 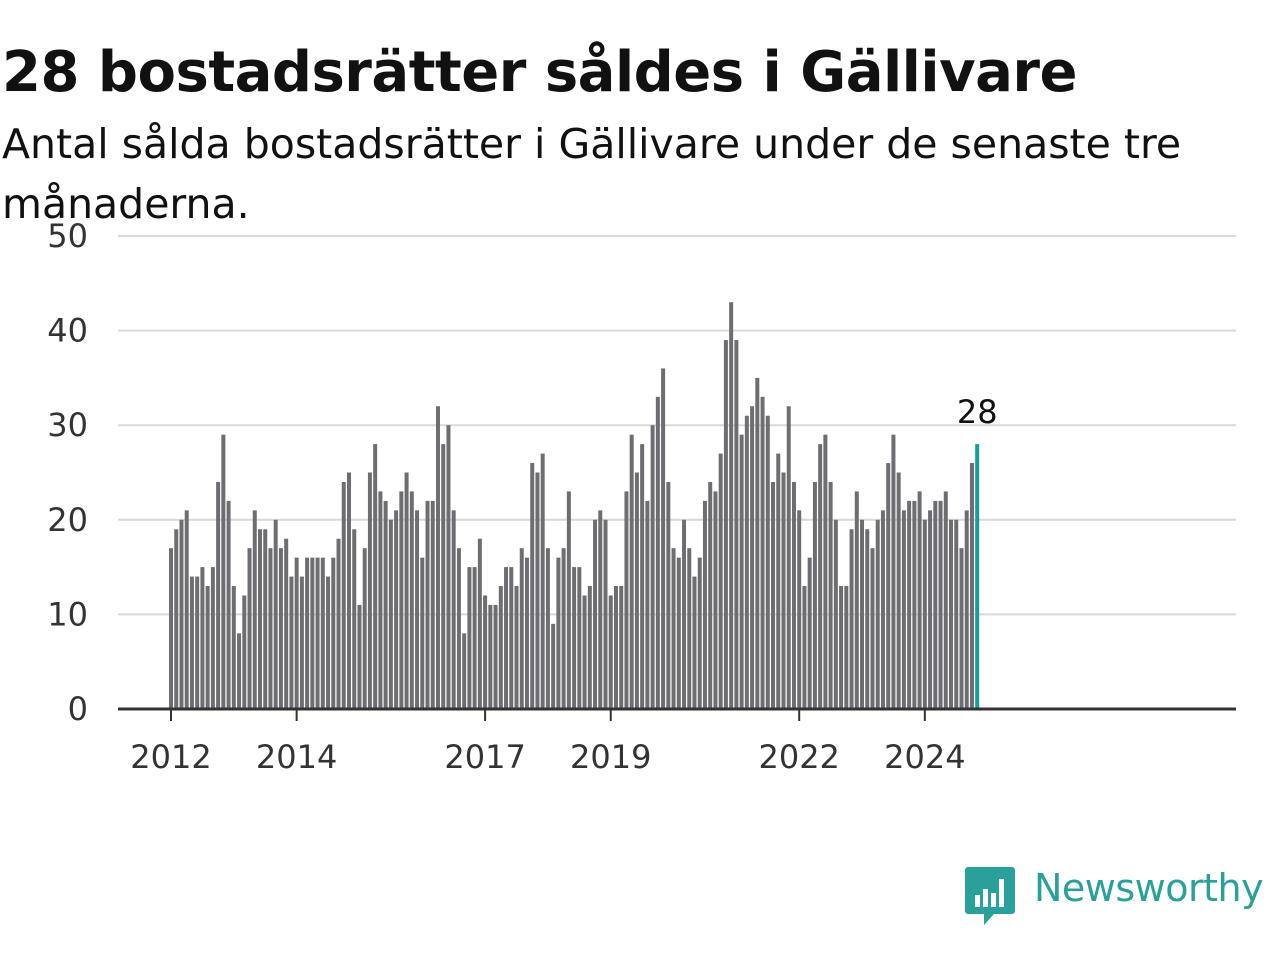 I want to click on y-tick-label: 0, so click(x=78, y=709).